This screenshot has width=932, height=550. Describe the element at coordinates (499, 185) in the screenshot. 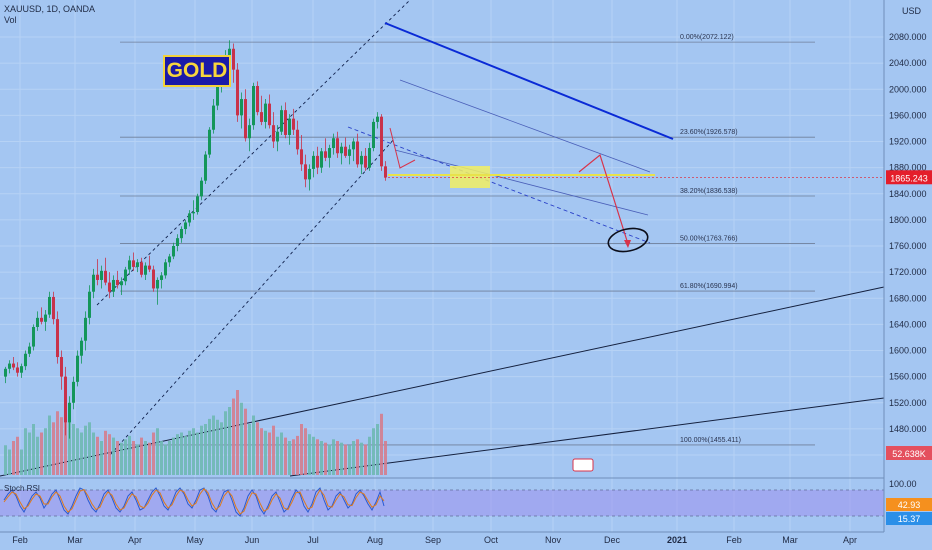

I see `channel-projection-dashed` at that location.